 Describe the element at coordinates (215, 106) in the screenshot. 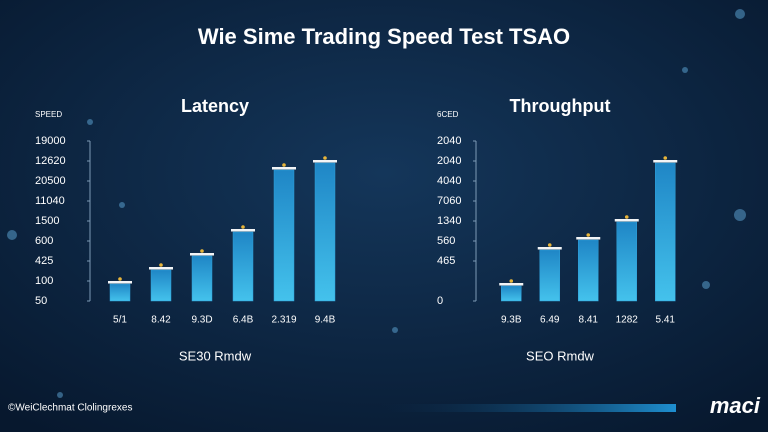

I see `chart-title: Latency` at that location.